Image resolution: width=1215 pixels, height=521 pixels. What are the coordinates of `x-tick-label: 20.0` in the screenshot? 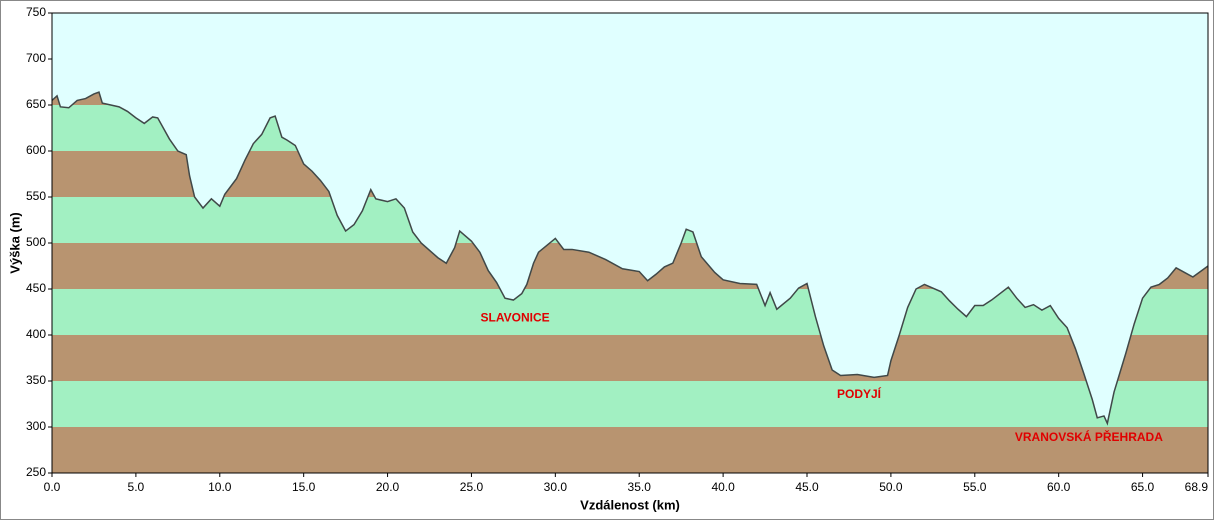 It's located at (388, 487).